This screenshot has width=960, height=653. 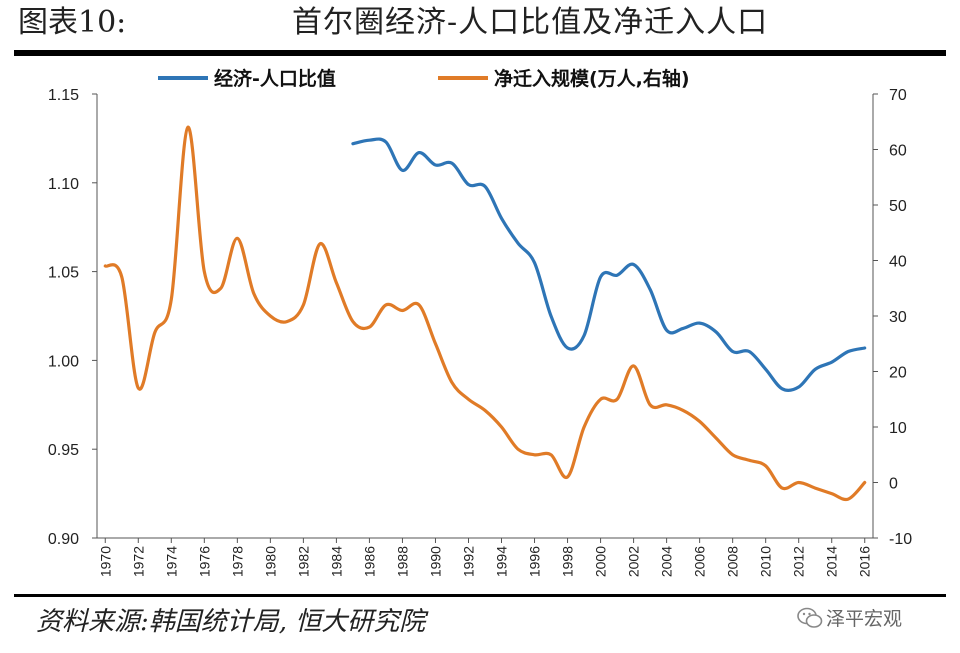 What do you see at coordinates (865, 561) in the screenshot?
I see `x-tick-label: 2016` at bounding box center [865, 561].